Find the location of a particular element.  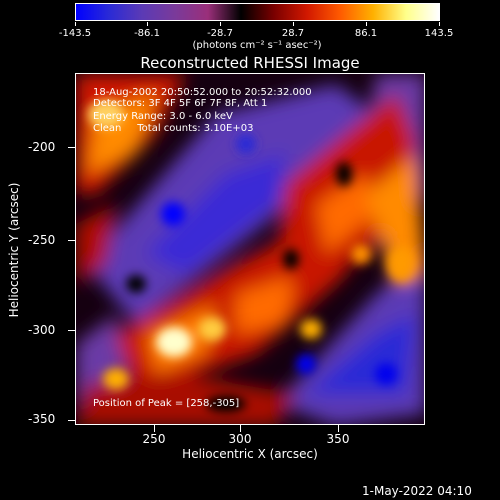

footer-date: 1-May-2022 04:10 is located at coordinates (417, 491).